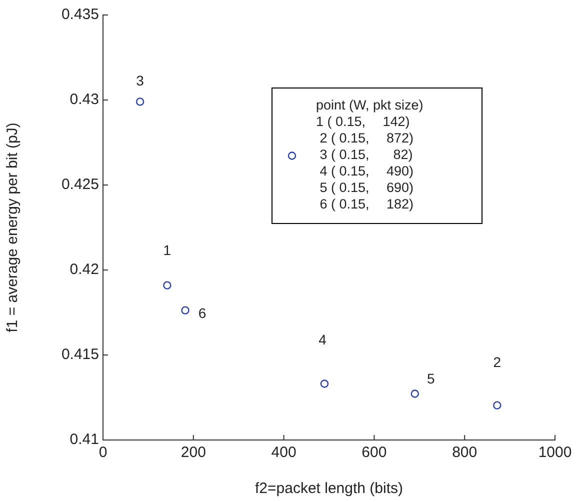  Describe the element at coordinates (374, 453) in the screenshot. I see `x-tick-label: 600` at that location.